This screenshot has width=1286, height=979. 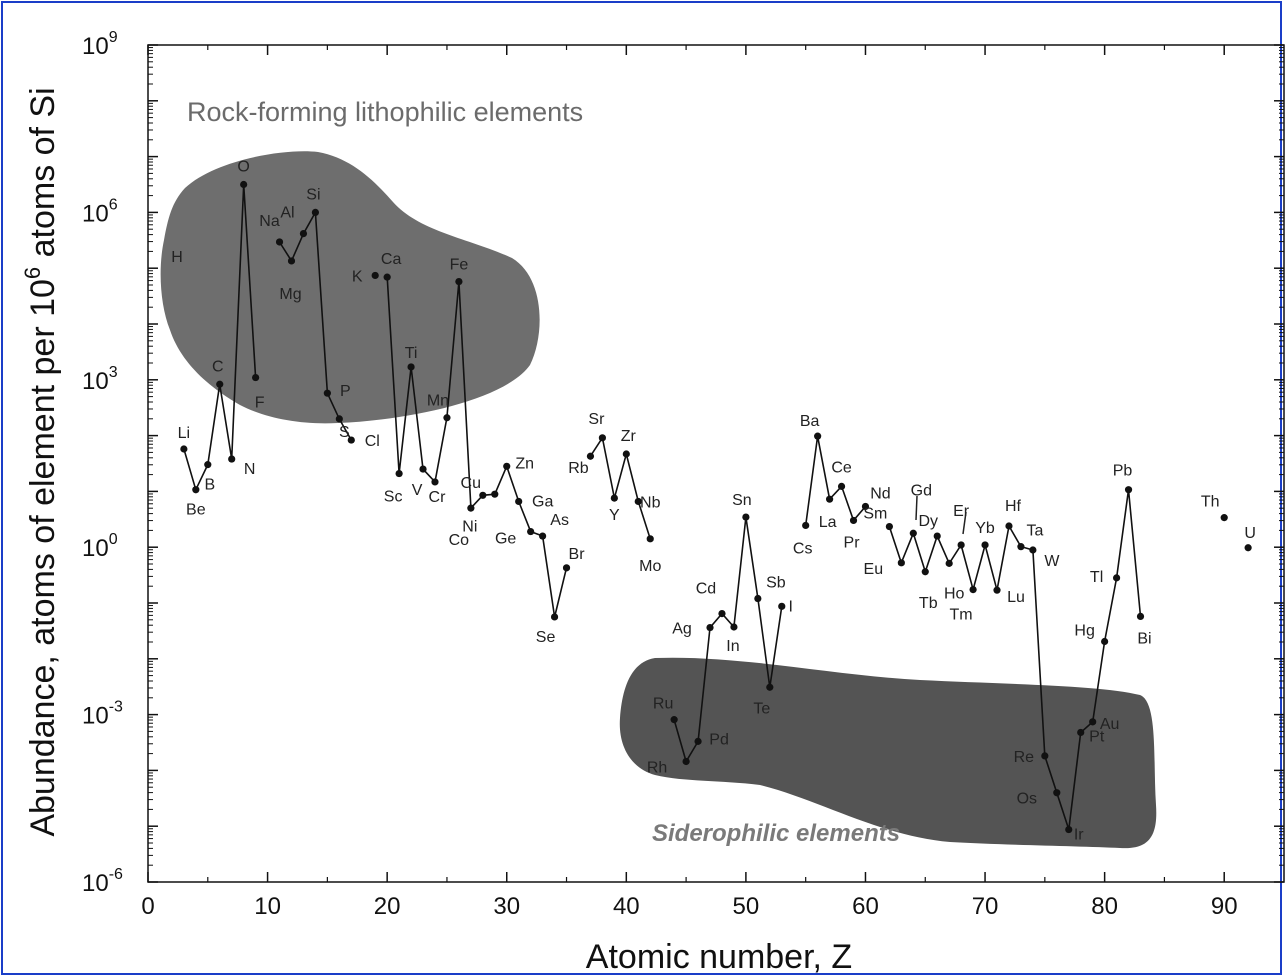 What do you see at coordinates (925, 572) in the screenshot?
I see `point-tb` at bounding box center [925, 572].